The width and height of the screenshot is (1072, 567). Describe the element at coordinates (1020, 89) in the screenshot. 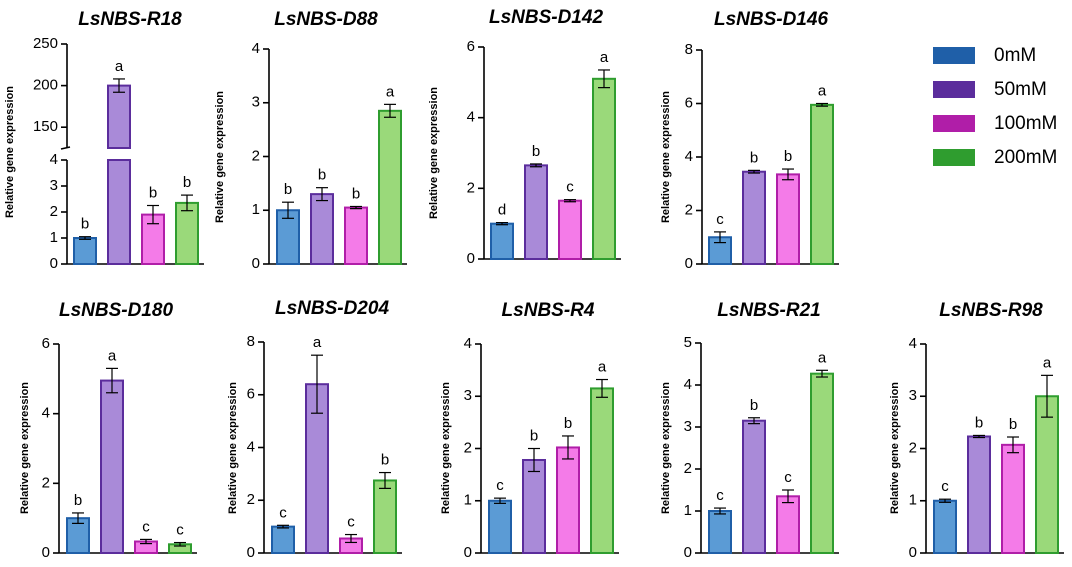

I see `legend-label: 50mM` at that location.